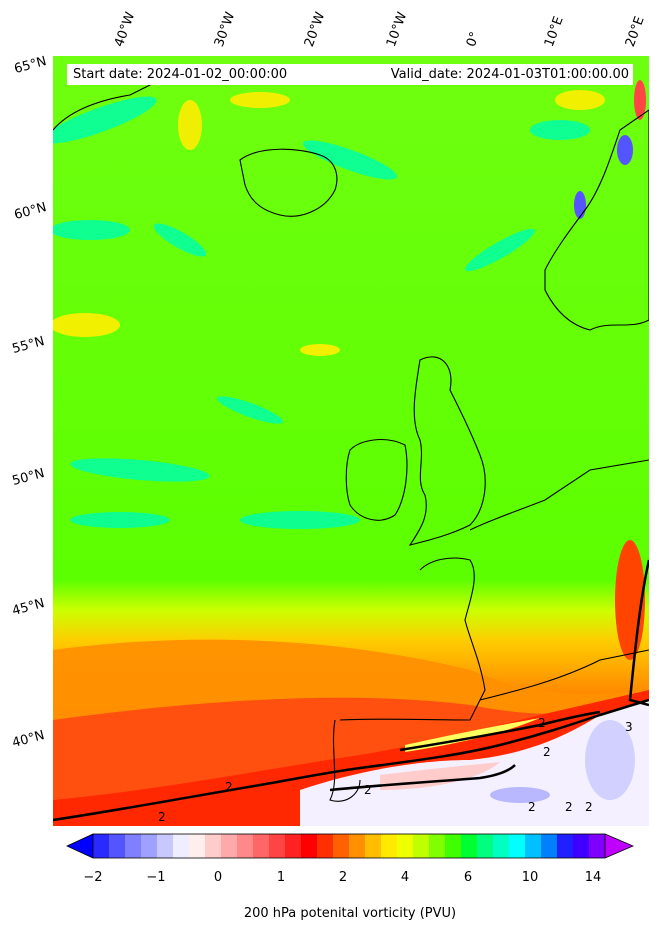  I want to click on colorbar-tick: 10, so click(530, 877).